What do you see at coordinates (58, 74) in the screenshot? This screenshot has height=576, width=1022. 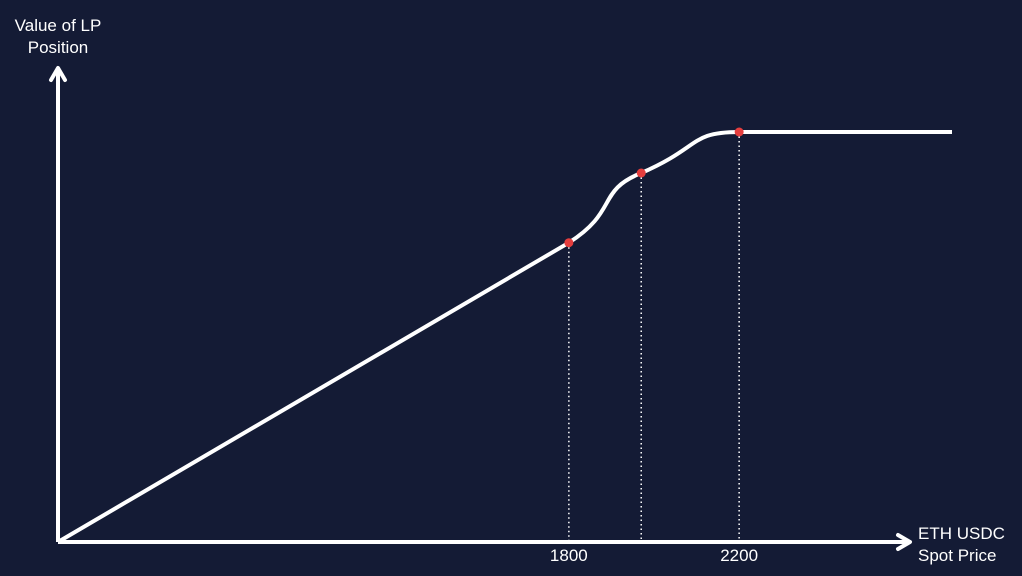 I see `y-axis-arrowhead` at bounding box center [58, 74].